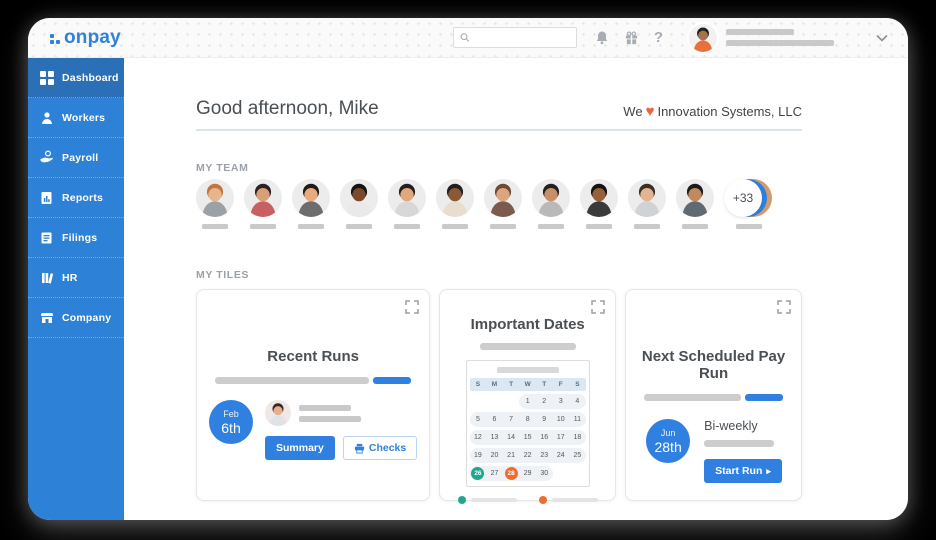 The image size is (936, 540). Describe the element at coordinates (511, 455) in the screenshot. I see `calendar-day: 21` at that location.